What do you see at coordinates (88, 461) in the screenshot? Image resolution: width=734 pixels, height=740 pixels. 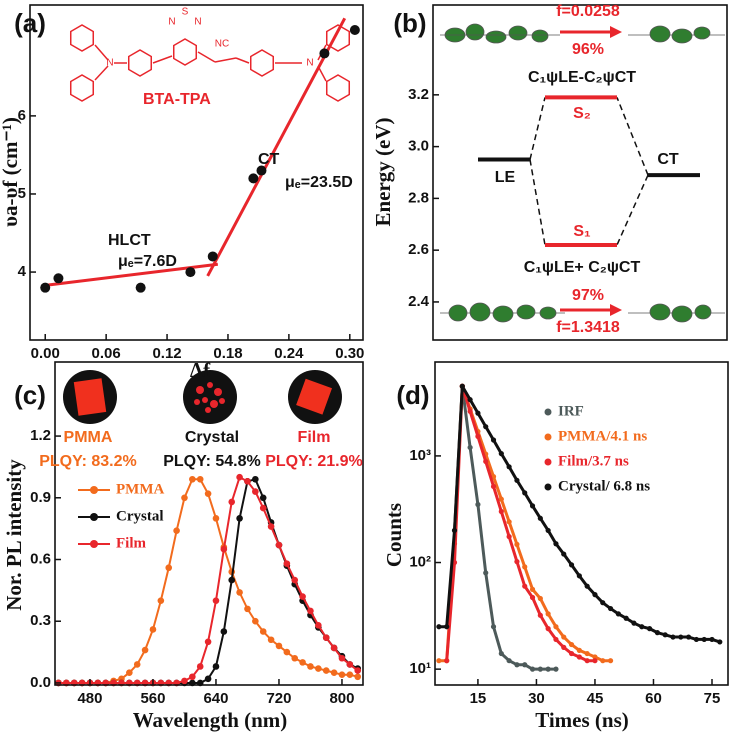 I see `annotation: PLQY: 83.2%` at bounding box center [88, 461].